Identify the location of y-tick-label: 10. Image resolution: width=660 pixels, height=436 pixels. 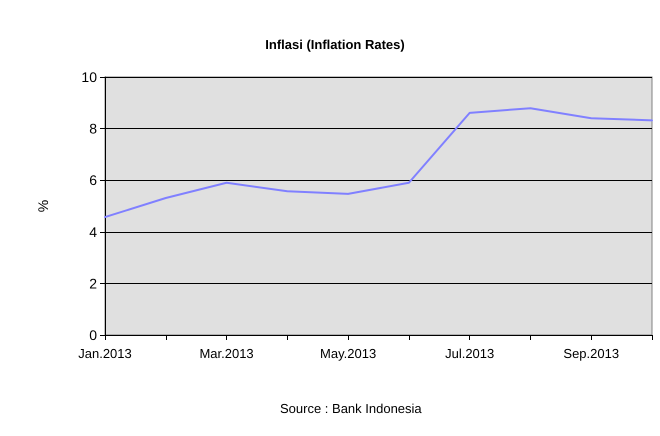
(89, 77).